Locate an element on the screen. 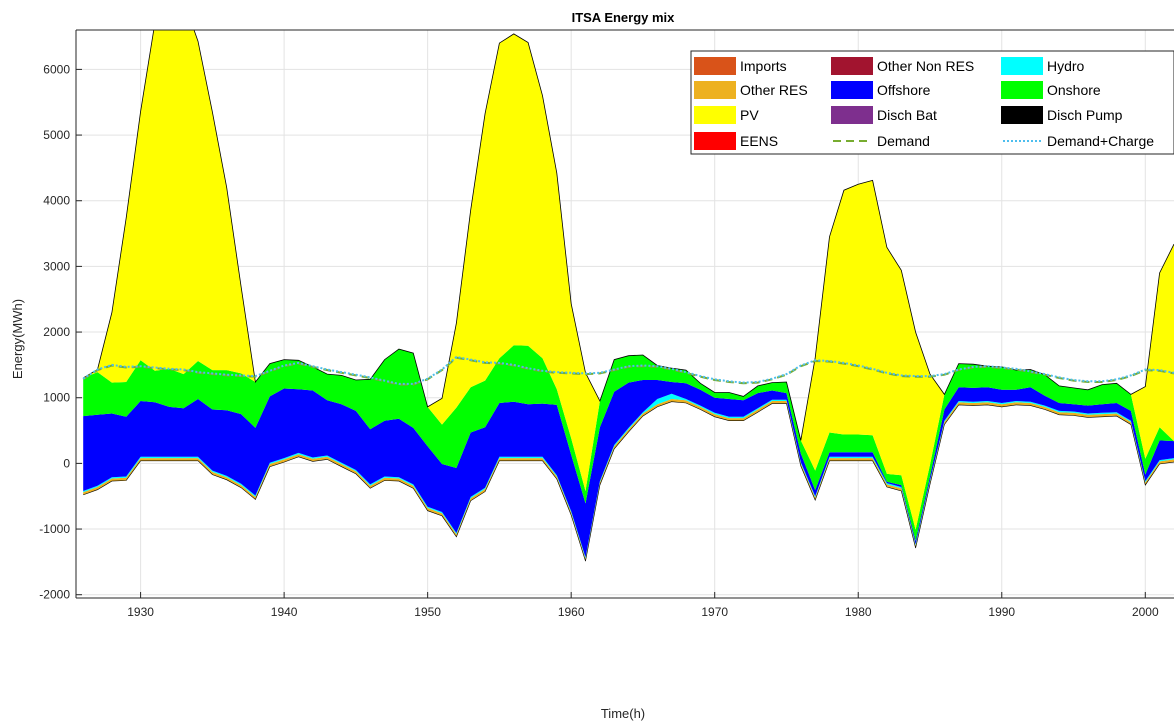  demand-charge-line is located at coordinates (628, 370).